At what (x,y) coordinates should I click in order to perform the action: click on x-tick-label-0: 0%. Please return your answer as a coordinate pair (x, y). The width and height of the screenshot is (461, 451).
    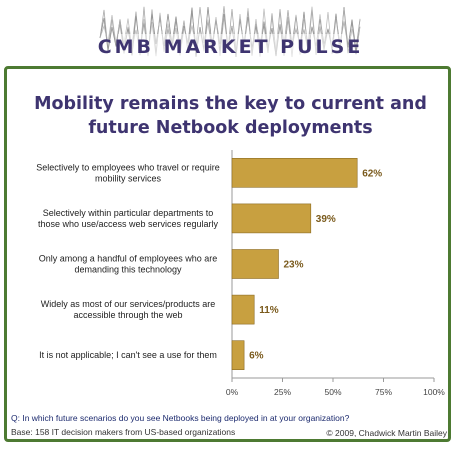
    Looking at the image, I should click on (232, 392).